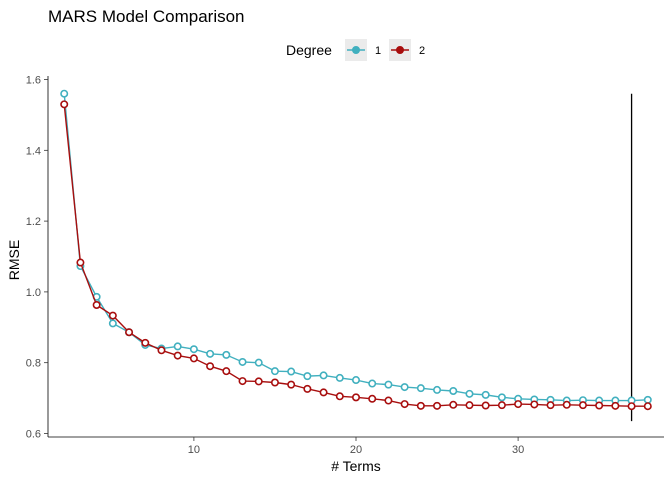 Image resolution: width=672 pixels, height=480 pixels. I want to click on y-tick-label: 1.4, so click(33, 151).